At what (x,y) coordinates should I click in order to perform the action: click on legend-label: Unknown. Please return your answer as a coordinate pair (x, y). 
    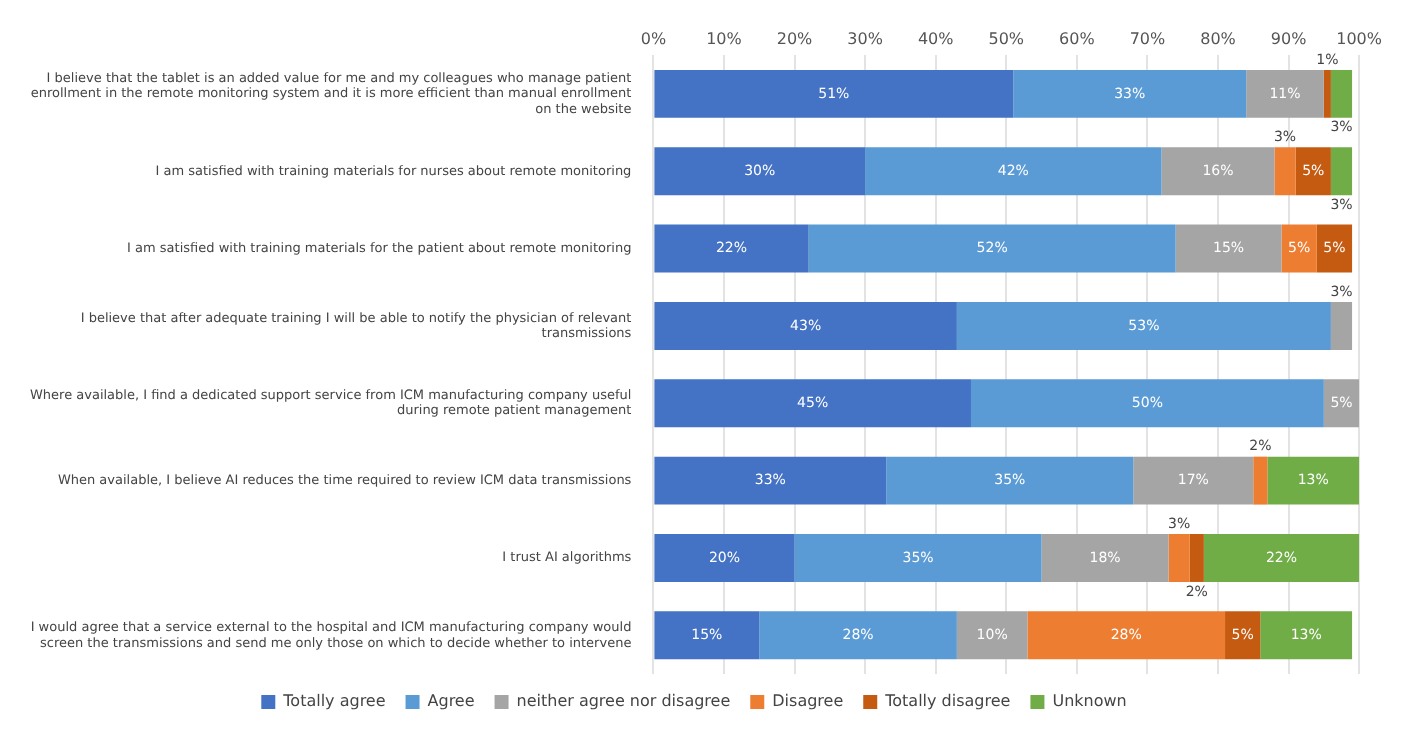
    Looking at the image, I should click on (1089, 701).